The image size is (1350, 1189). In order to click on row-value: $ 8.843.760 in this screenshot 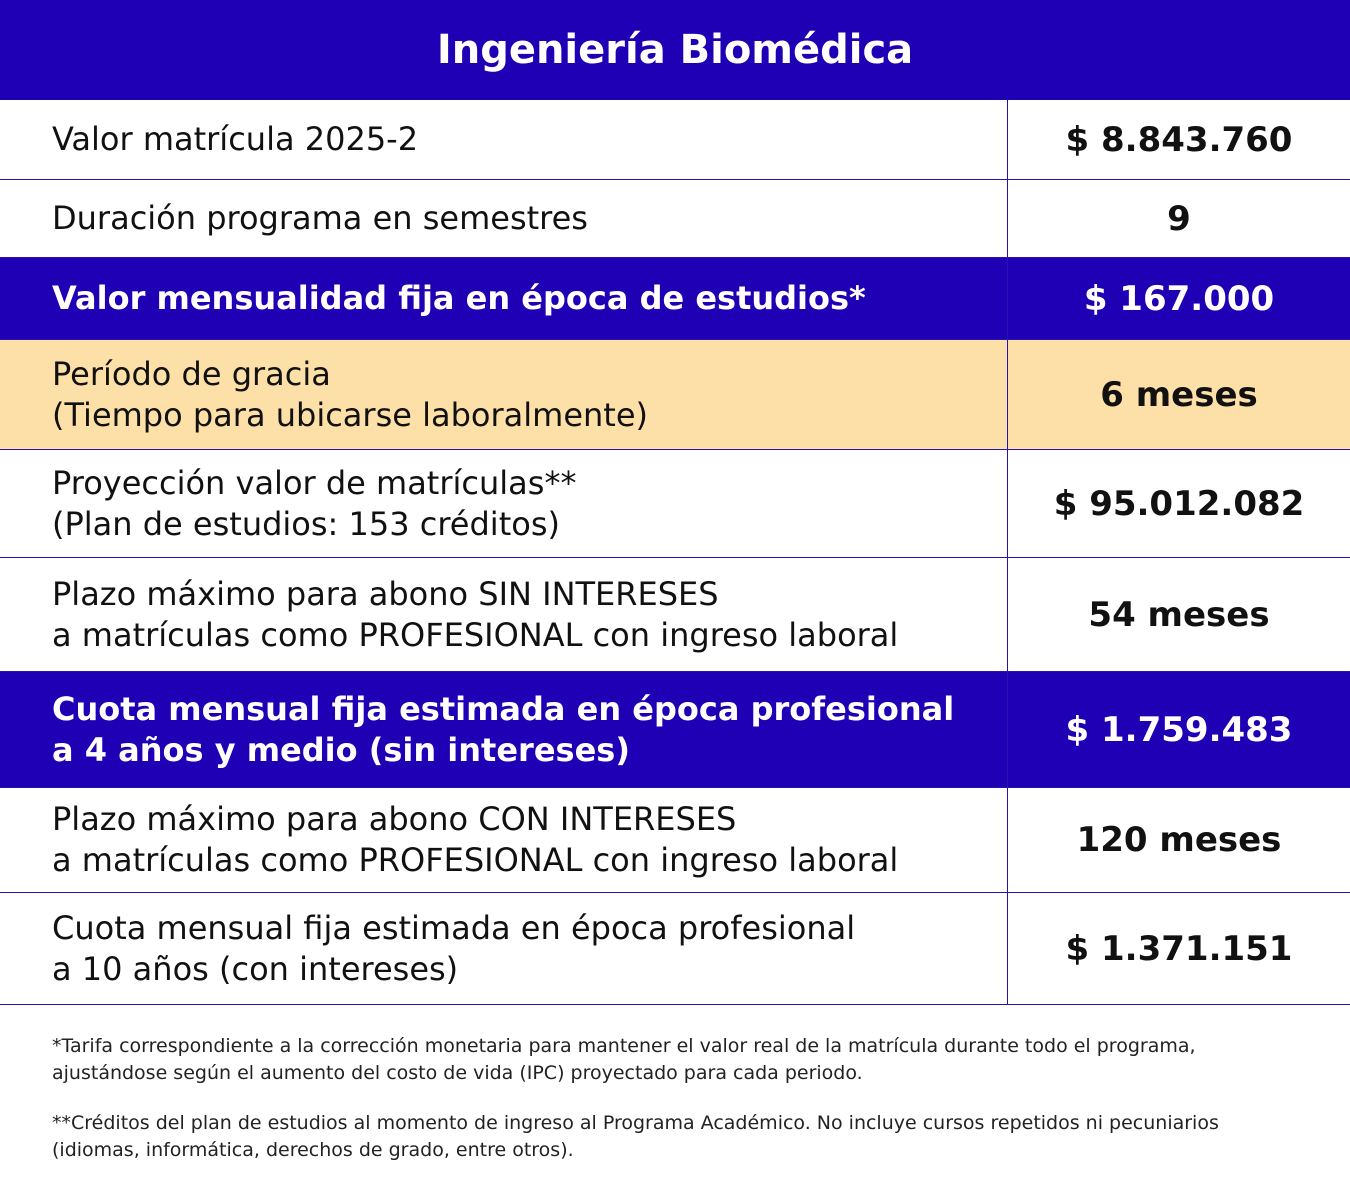, I will do `click(1179, 139)`.